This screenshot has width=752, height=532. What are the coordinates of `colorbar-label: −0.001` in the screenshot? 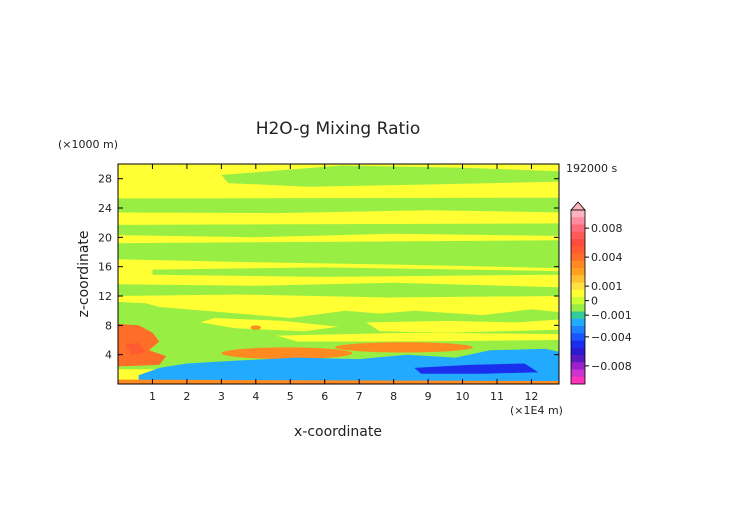 It's located at (611, 315).